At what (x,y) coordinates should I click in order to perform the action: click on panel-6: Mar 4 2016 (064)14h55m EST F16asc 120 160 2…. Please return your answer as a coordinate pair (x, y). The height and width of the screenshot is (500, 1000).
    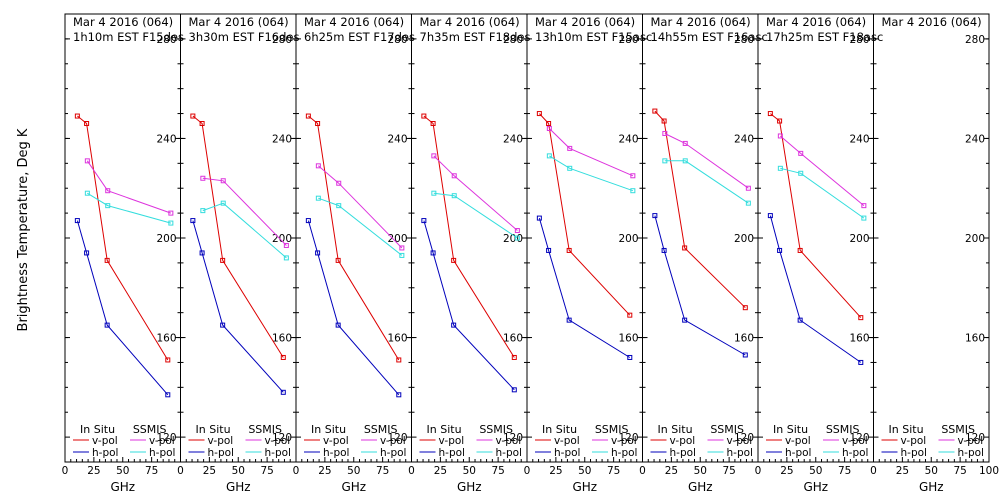
    Looking at the image, I should click on (703, 253).